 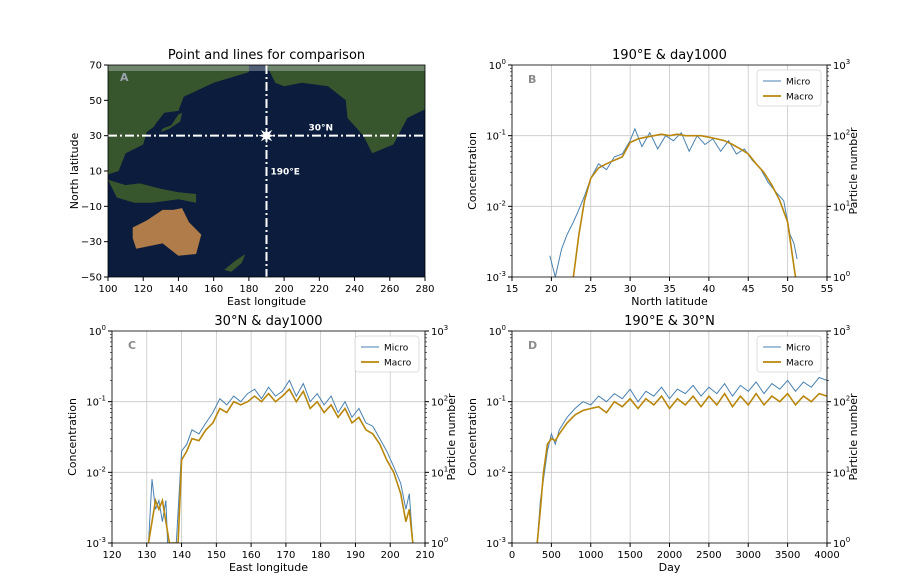 What do you see at coordinates (497, 65) in the screenshot?
I see `y-tick-label: 10⁰` at bounding box center [497, 65].